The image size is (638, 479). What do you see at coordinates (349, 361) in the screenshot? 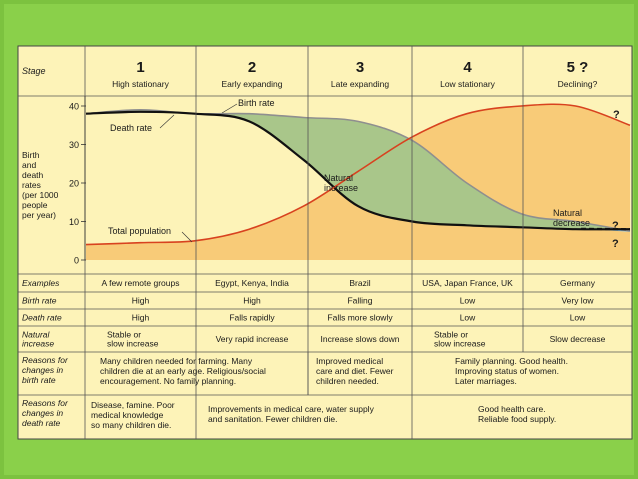
I see `reasons-birth-stage3: Improved medical` at bounding box center [349, 361].